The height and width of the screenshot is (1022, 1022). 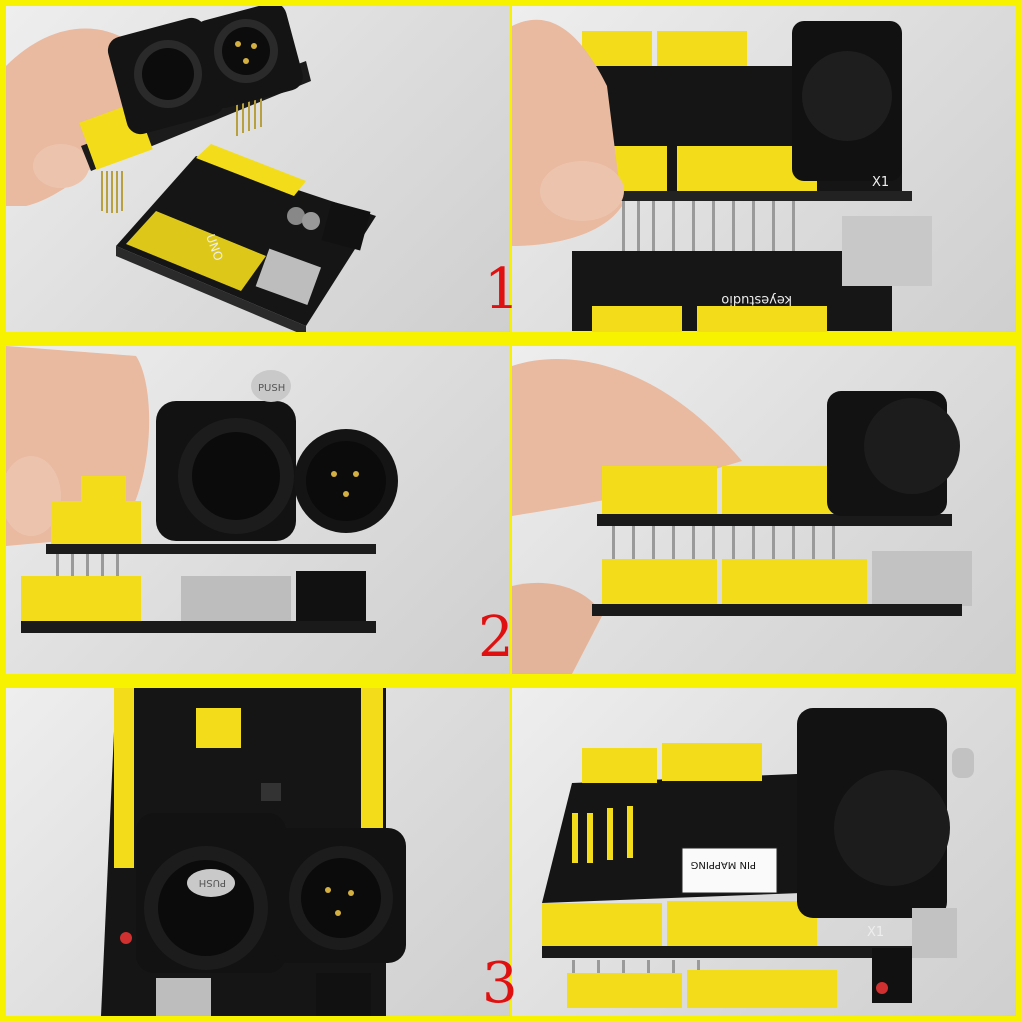 What do you see at coordinates (191, 169) in the screenshot?
I see `photo-shield-above-board: UNO` at bounding box center [191, 169].